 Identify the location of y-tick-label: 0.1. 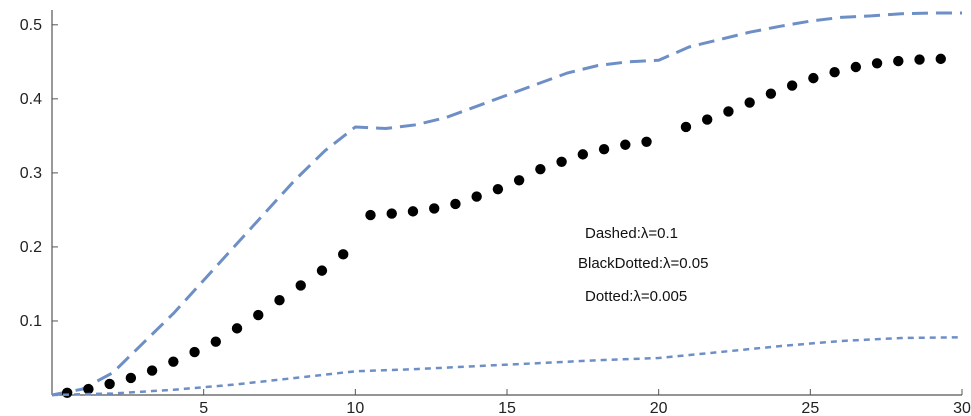
(31, 321).